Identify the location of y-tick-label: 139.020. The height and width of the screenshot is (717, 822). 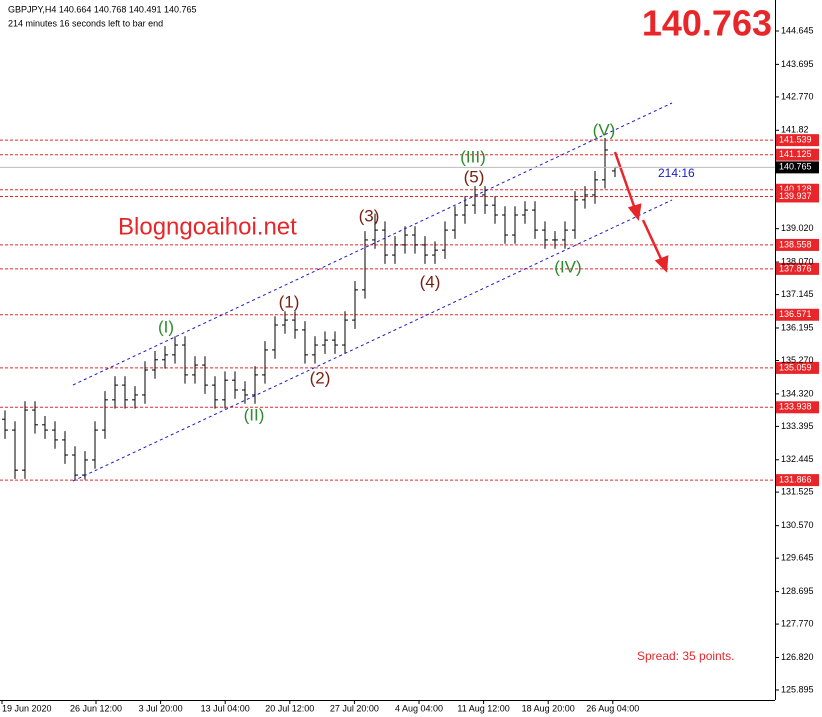
(797, 228).